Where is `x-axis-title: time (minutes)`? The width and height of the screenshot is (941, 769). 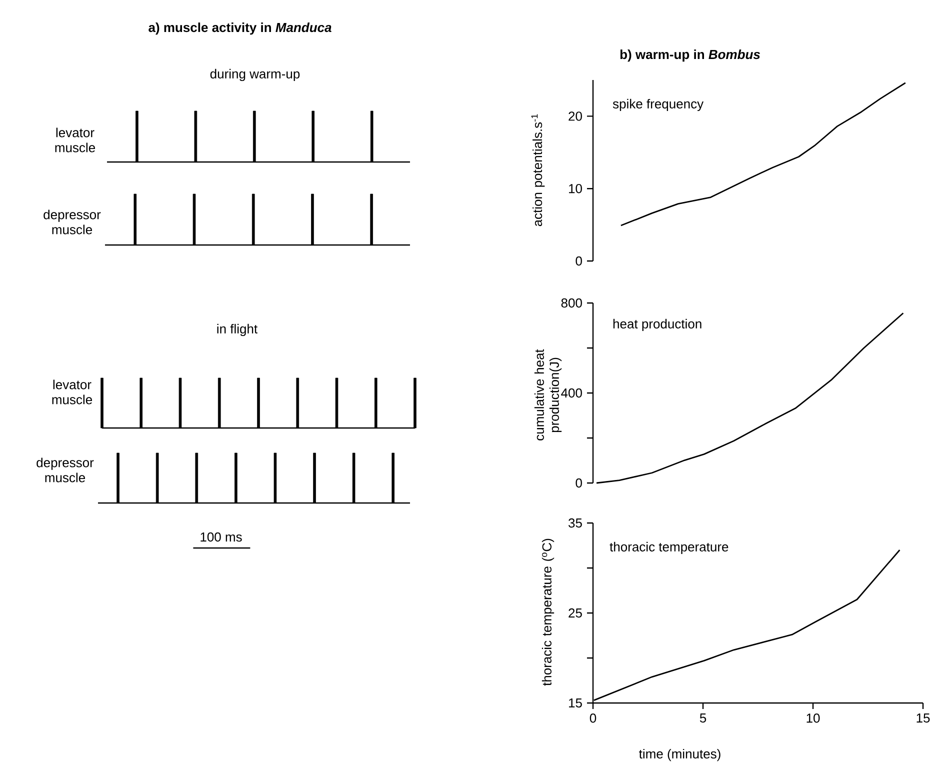
x-axis-title: time (minutes) is located at coordinates (679, 755).